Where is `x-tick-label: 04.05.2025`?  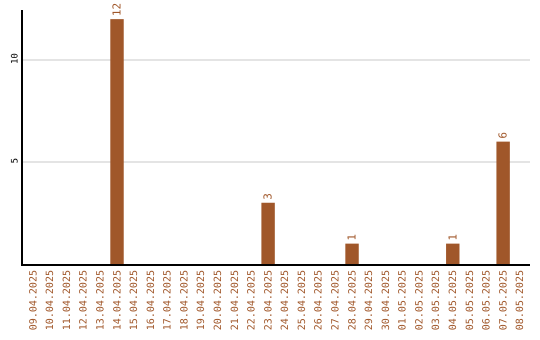 x-tick-label: 04.05.2025 is located at coordinates (454, 300).